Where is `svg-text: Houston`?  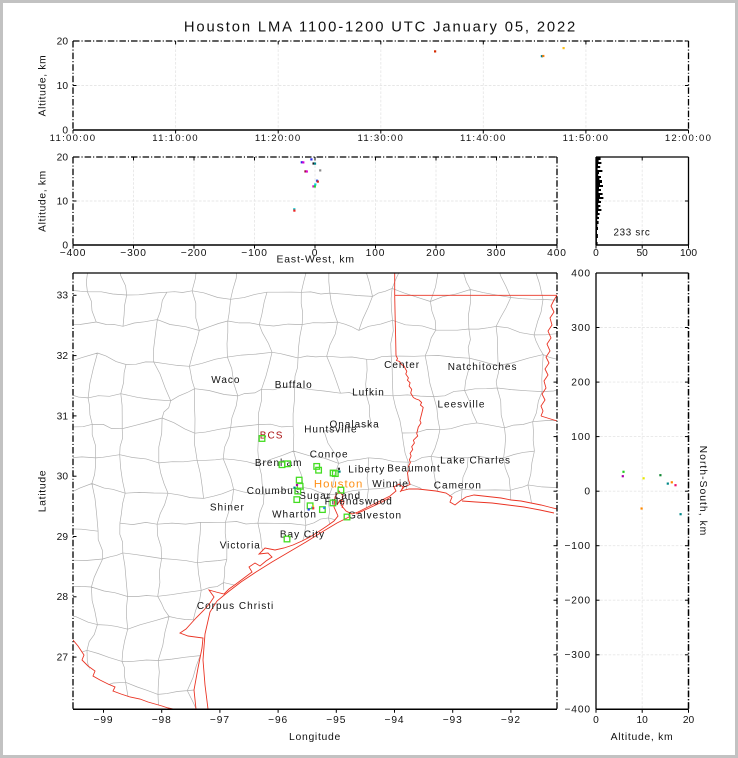 svg-text: Houston is located at coordinates (338, 485).